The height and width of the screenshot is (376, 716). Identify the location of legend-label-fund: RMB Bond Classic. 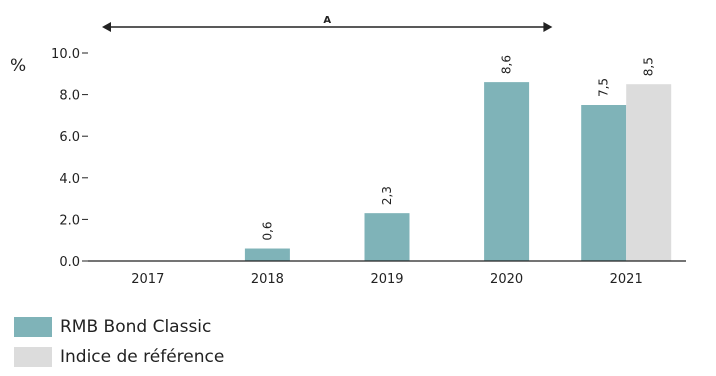
(136, 327).